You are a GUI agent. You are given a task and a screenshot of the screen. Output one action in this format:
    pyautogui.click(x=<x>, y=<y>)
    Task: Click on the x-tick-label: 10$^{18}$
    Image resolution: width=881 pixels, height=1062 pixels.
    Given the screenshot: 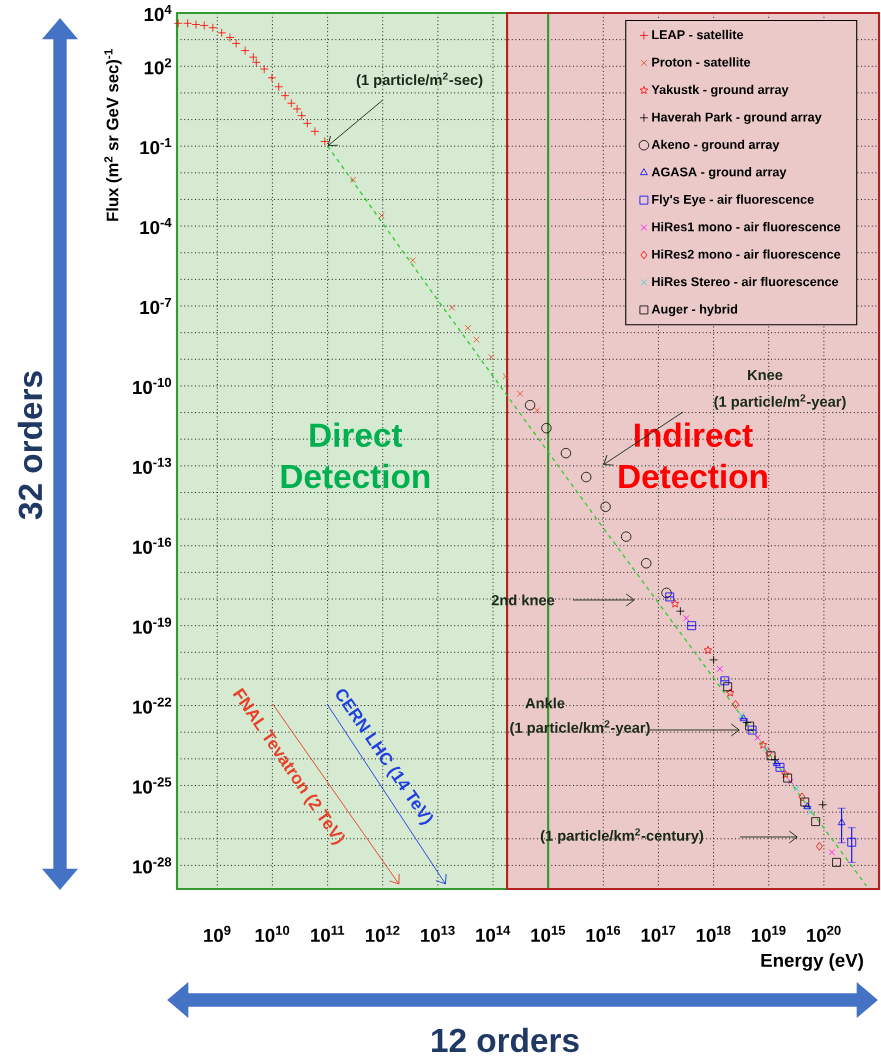 What is the action you would take?
    pyautogui.click(x=713, y=933)
    